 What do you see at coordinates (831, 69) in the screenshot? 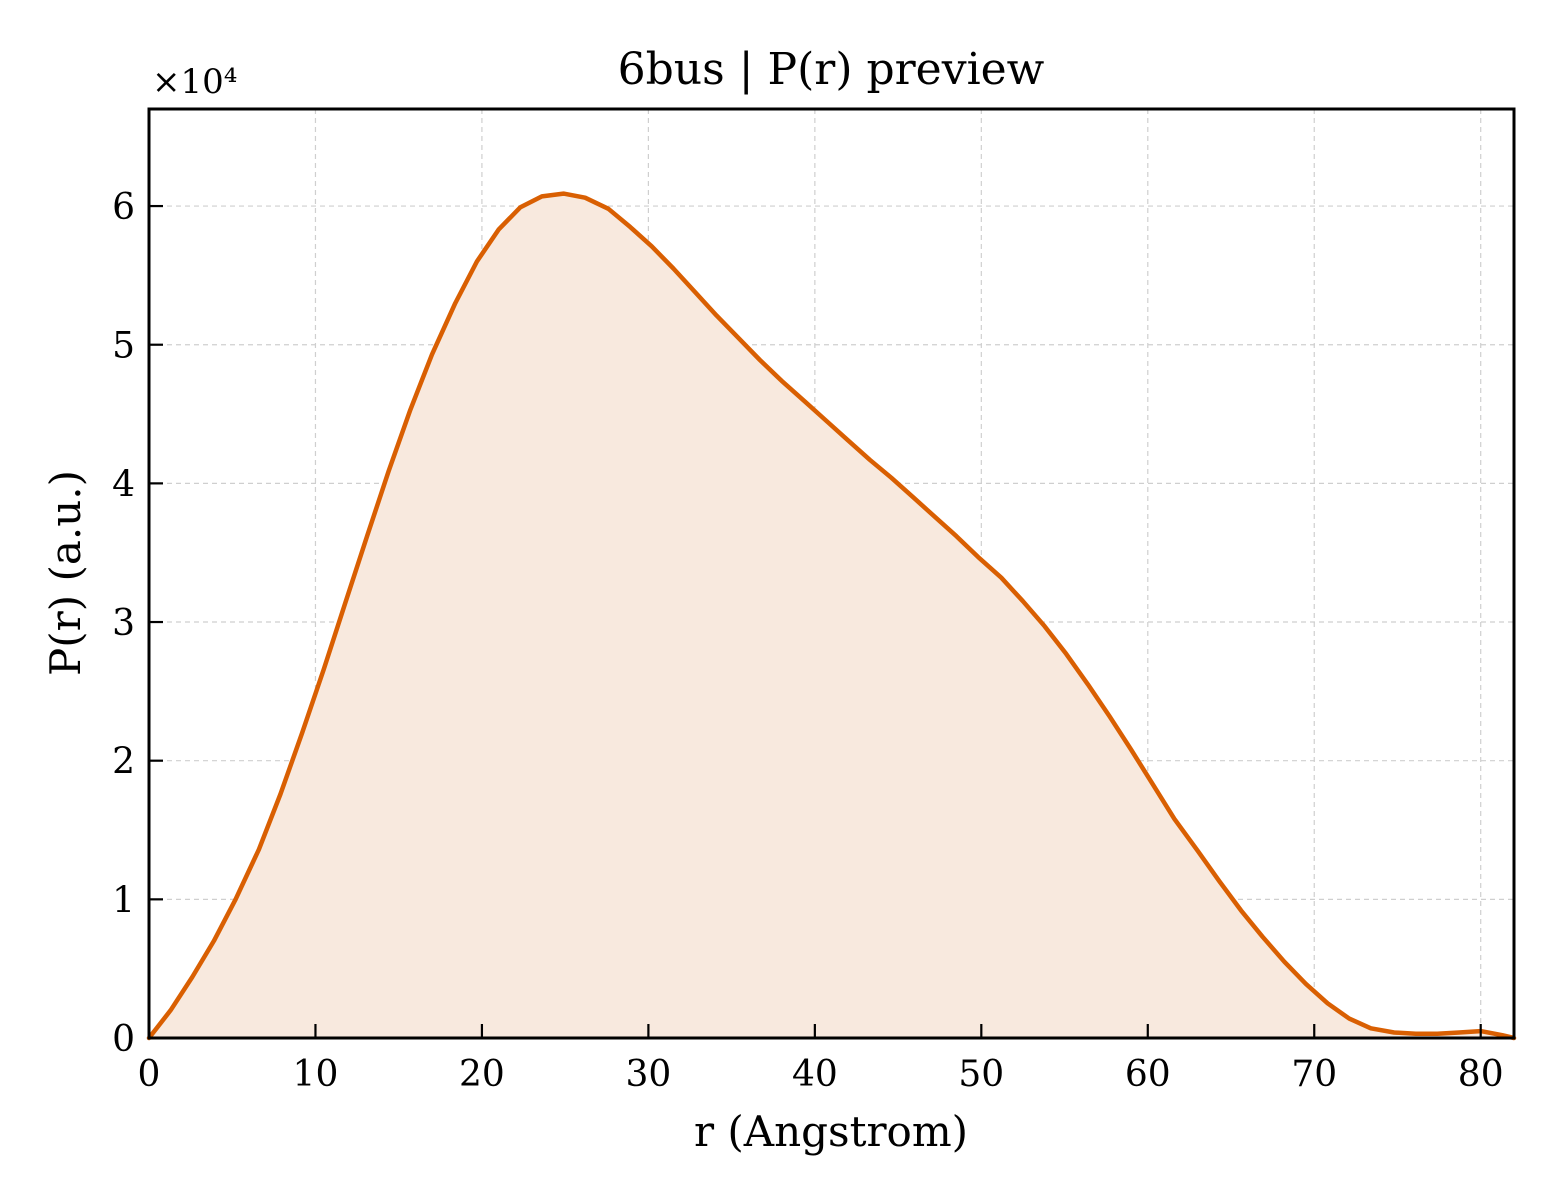
I see `chart-title: 6bus | P(r) preview` at bounding box center [831, 69].